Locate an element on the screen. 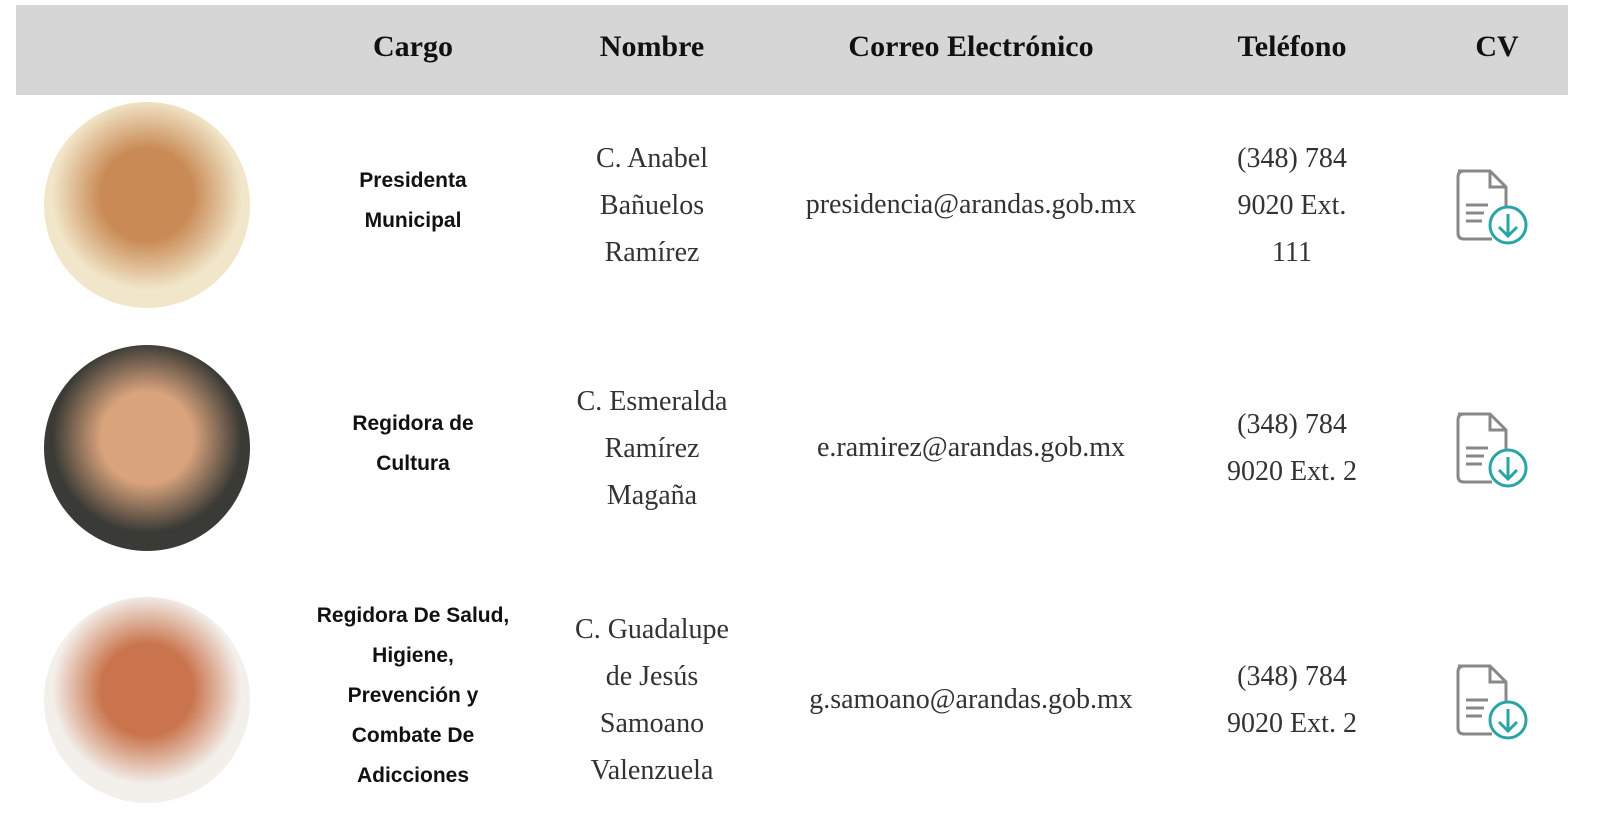 The width and height of the screenshot is (1599, 817). correo: presidencia@arandas.gob.mx is located at coordinates (971, 204).